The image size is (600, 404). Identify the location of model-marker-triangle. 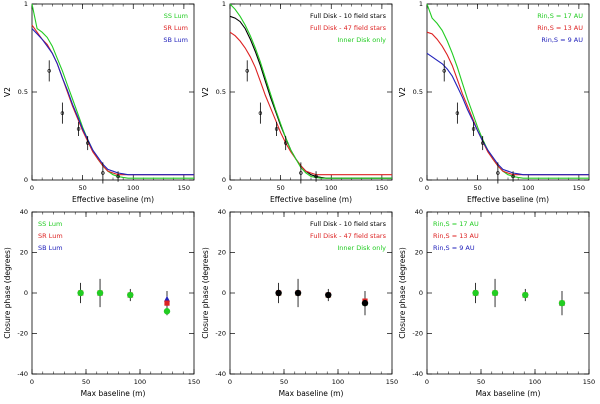
(167, 298).